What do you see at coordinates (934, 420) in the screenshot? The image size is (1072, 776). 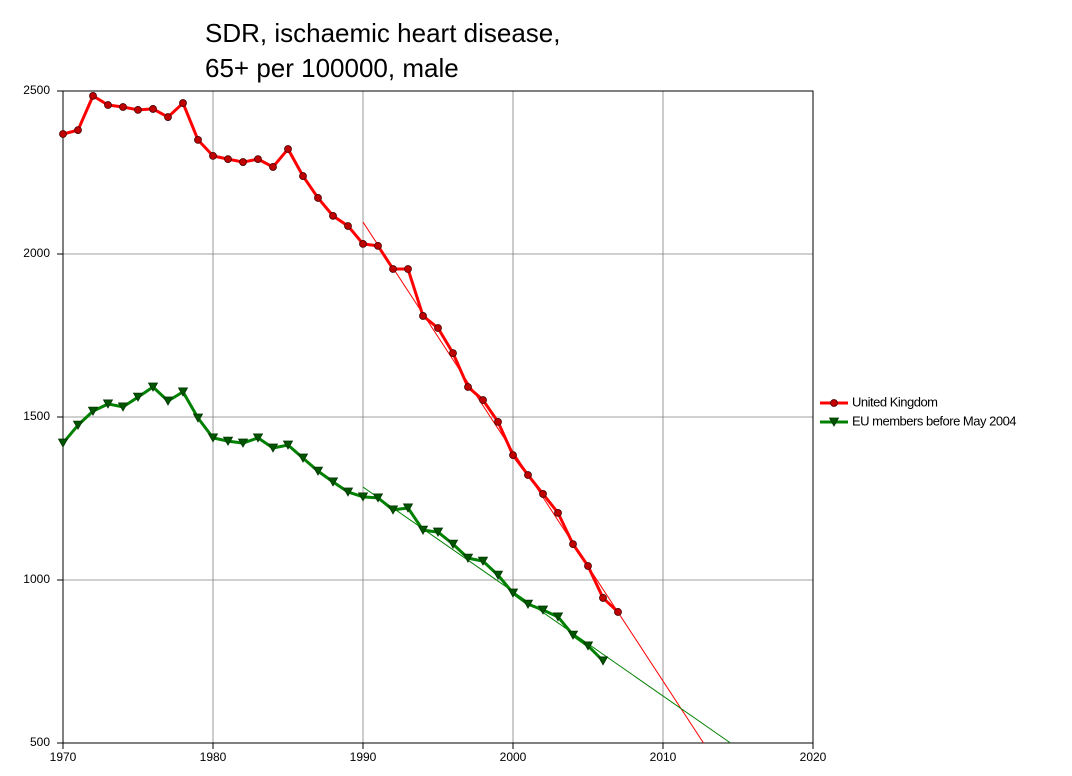 I see `legend-label: EU members before May 2004` at bounding box center [934, 420].